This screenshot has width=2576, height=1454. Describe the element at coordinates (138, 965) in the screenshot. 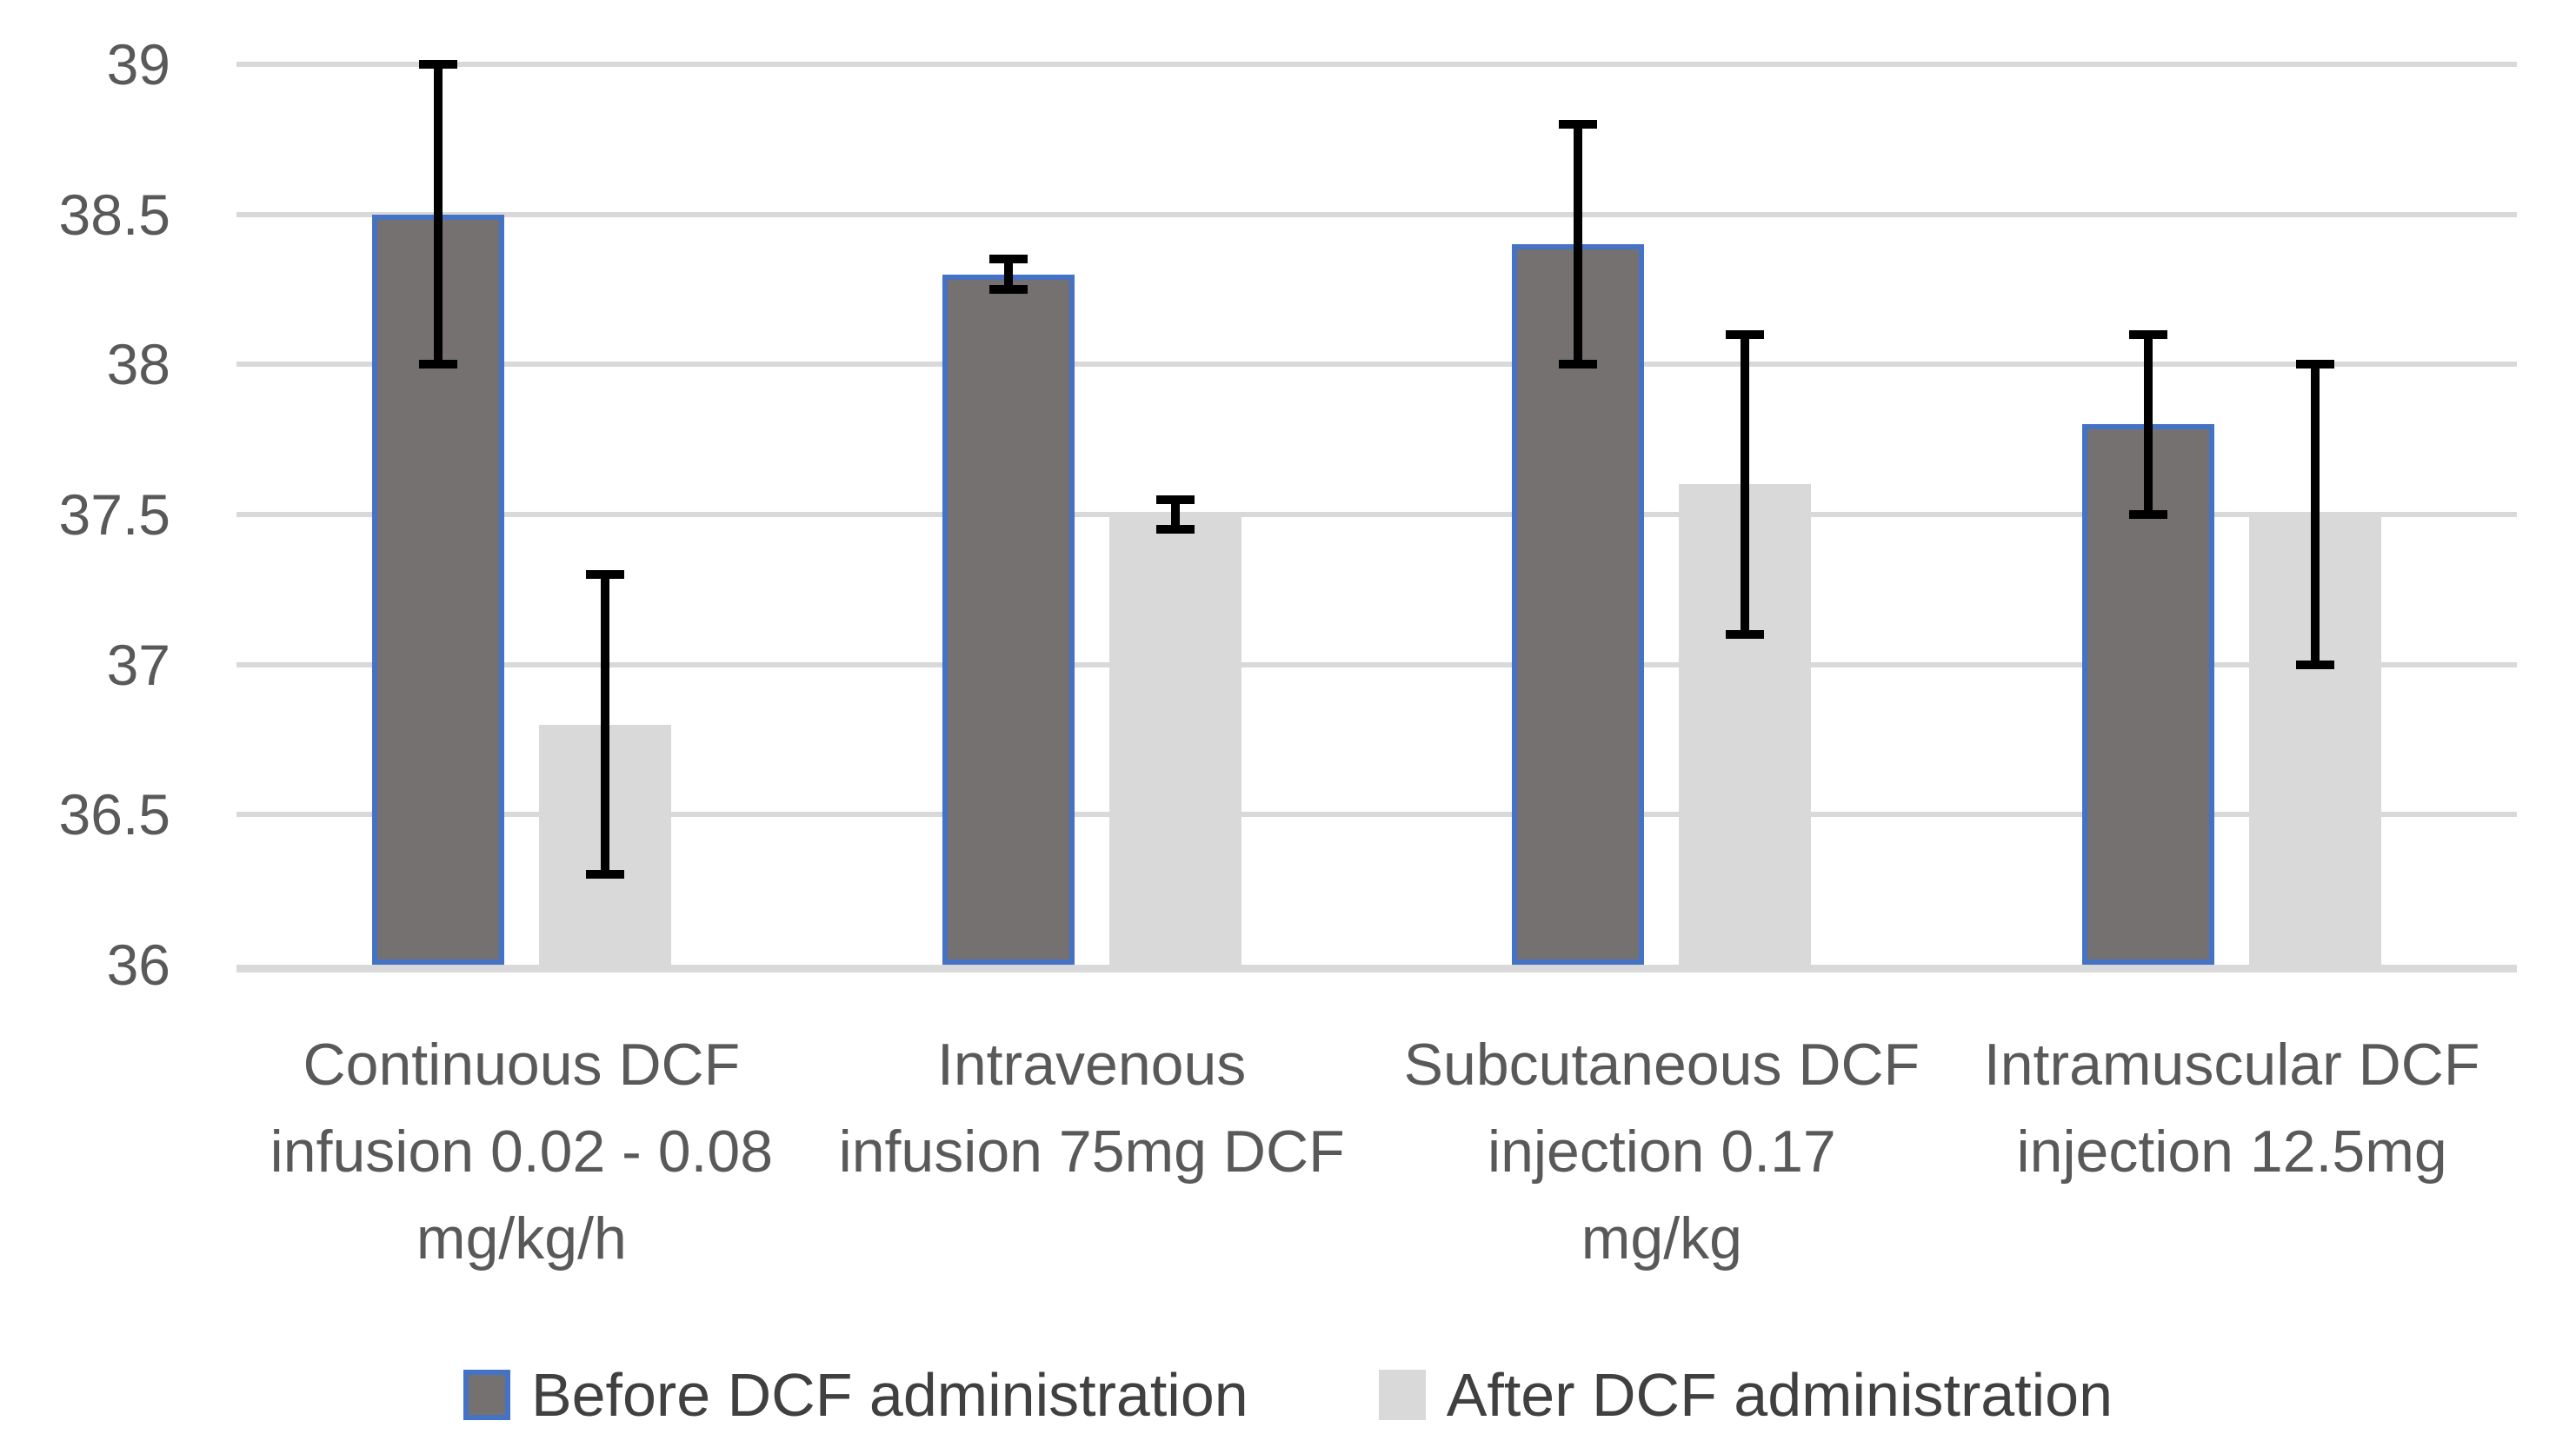

I see `y-tick-label: 36` at that location.